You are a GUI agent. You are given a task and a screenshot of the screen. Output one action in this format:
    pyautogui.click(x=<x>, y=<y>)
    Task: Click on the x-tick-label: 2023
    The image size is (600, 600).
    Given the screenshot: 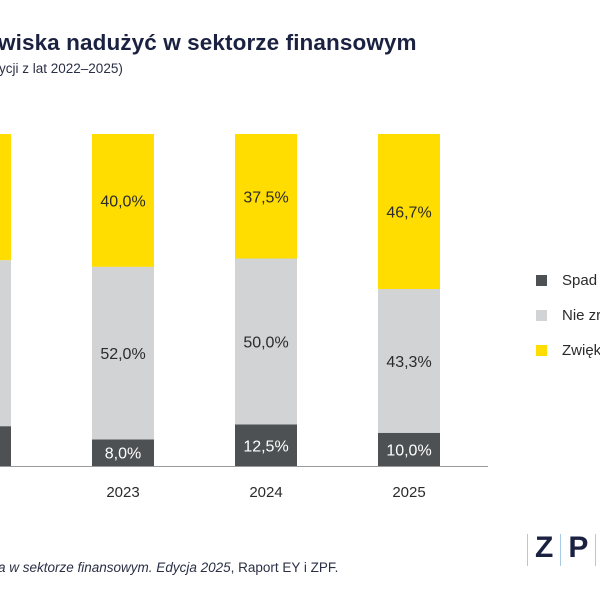 What is the action you would take?
    pyautogui.click(x=122, y=492)
    